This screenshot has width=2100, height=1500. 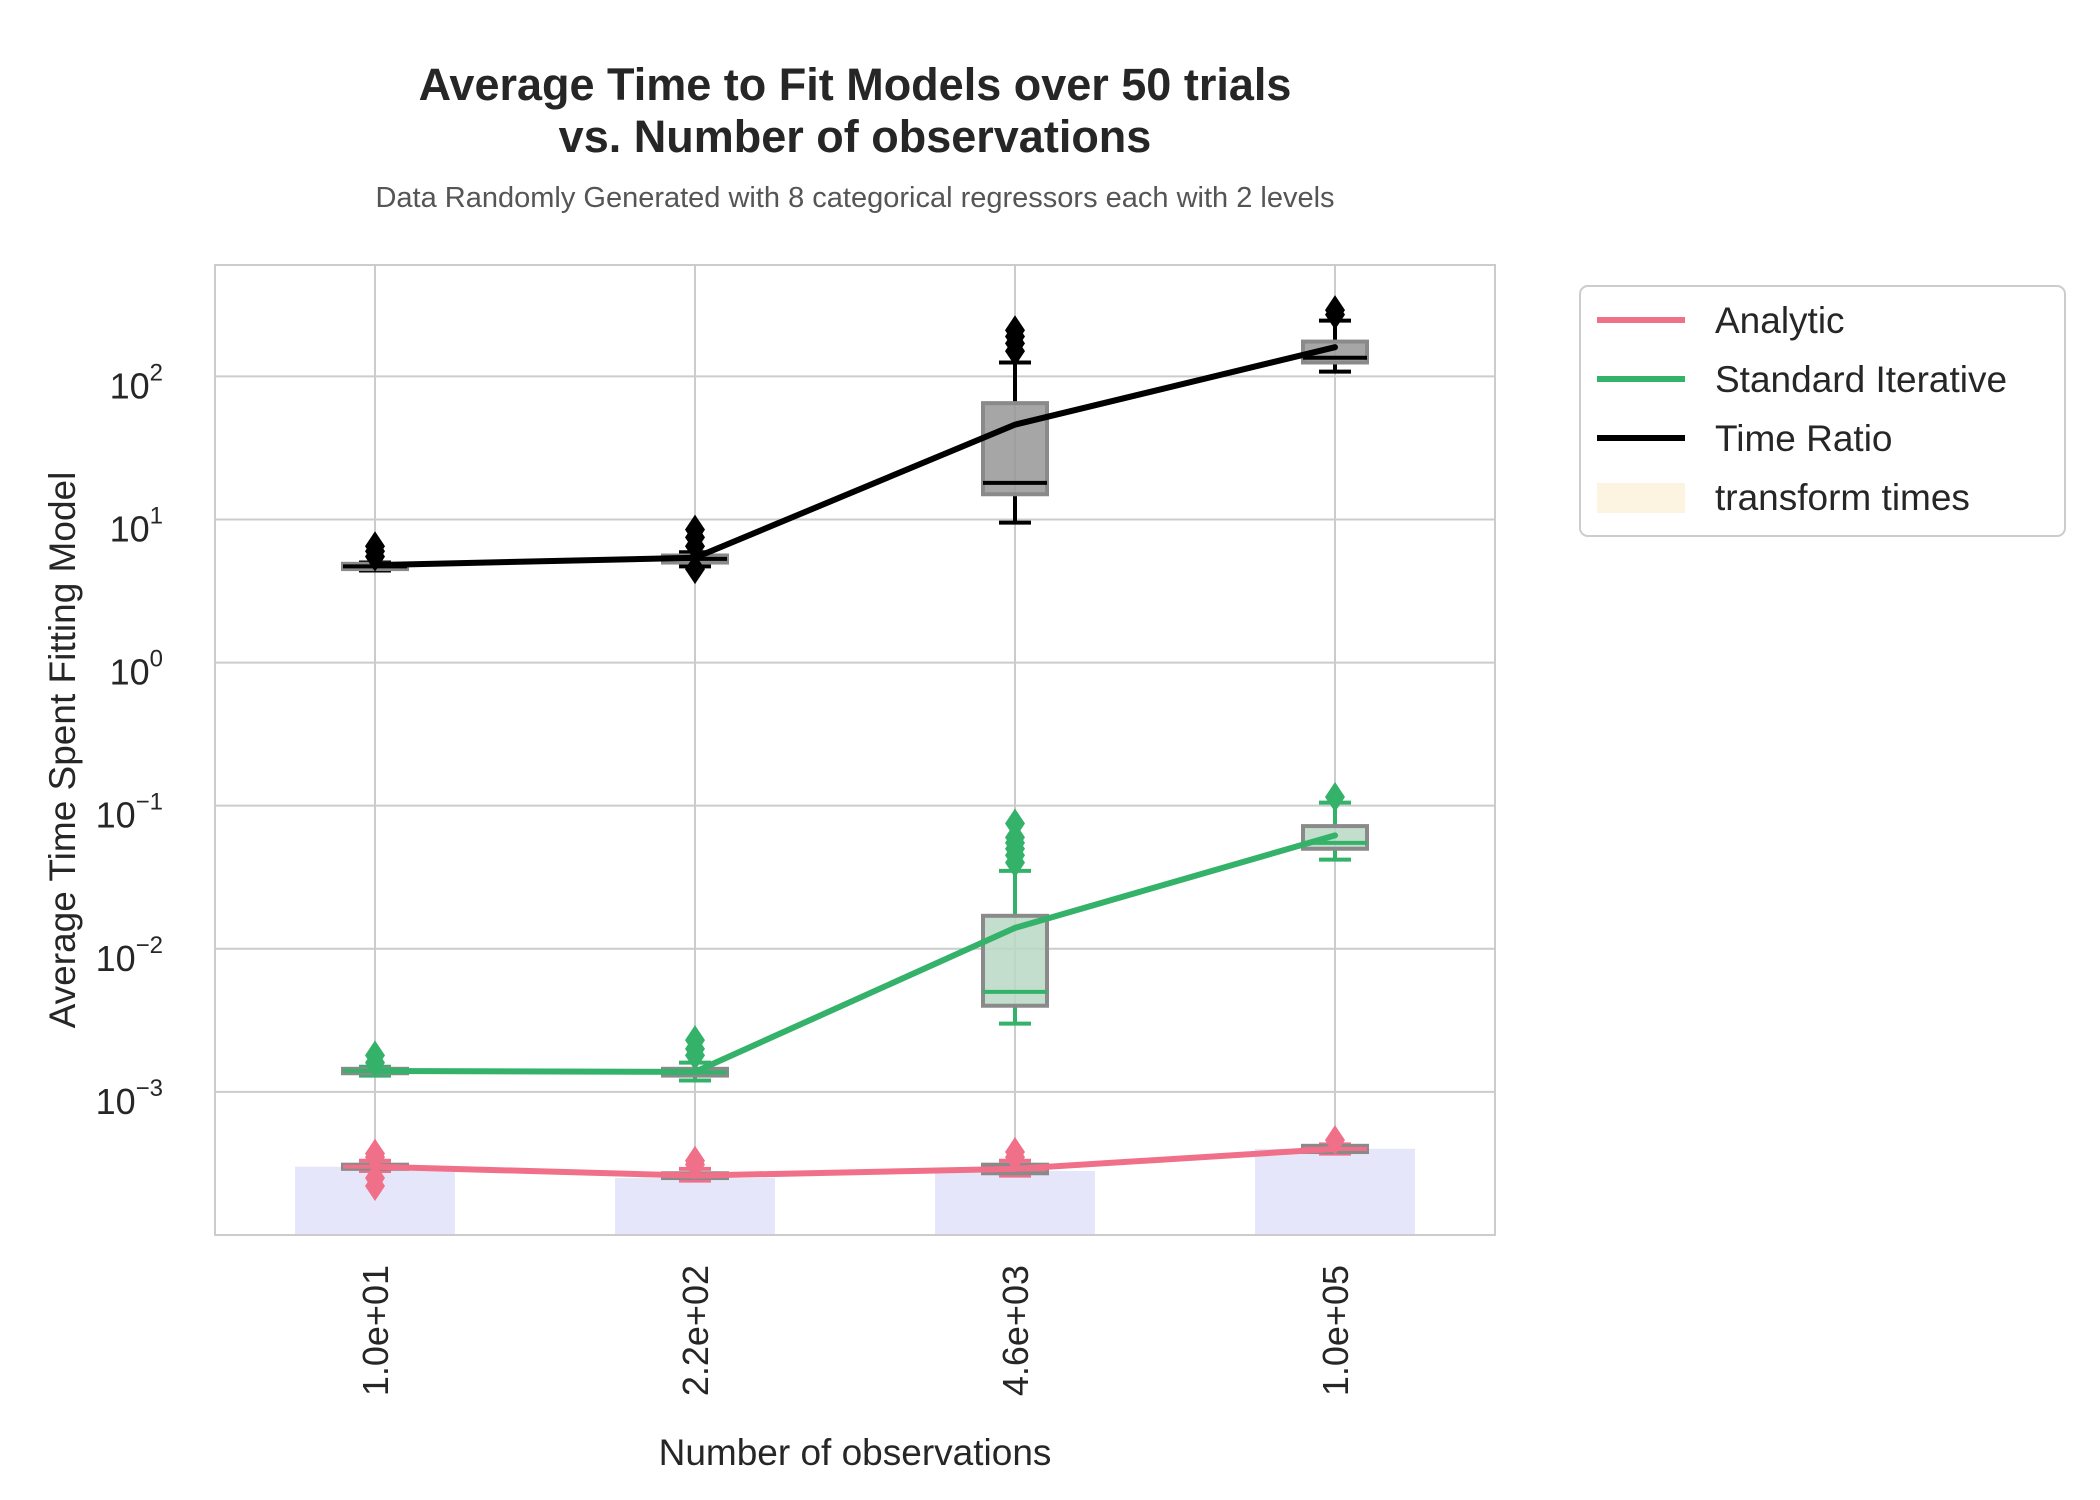 What do you see at coordinates (62, 750) in the screenshot?
I see `y-axis-label: Average Time Spent Fitting Model` at bounding box center [62, 750].